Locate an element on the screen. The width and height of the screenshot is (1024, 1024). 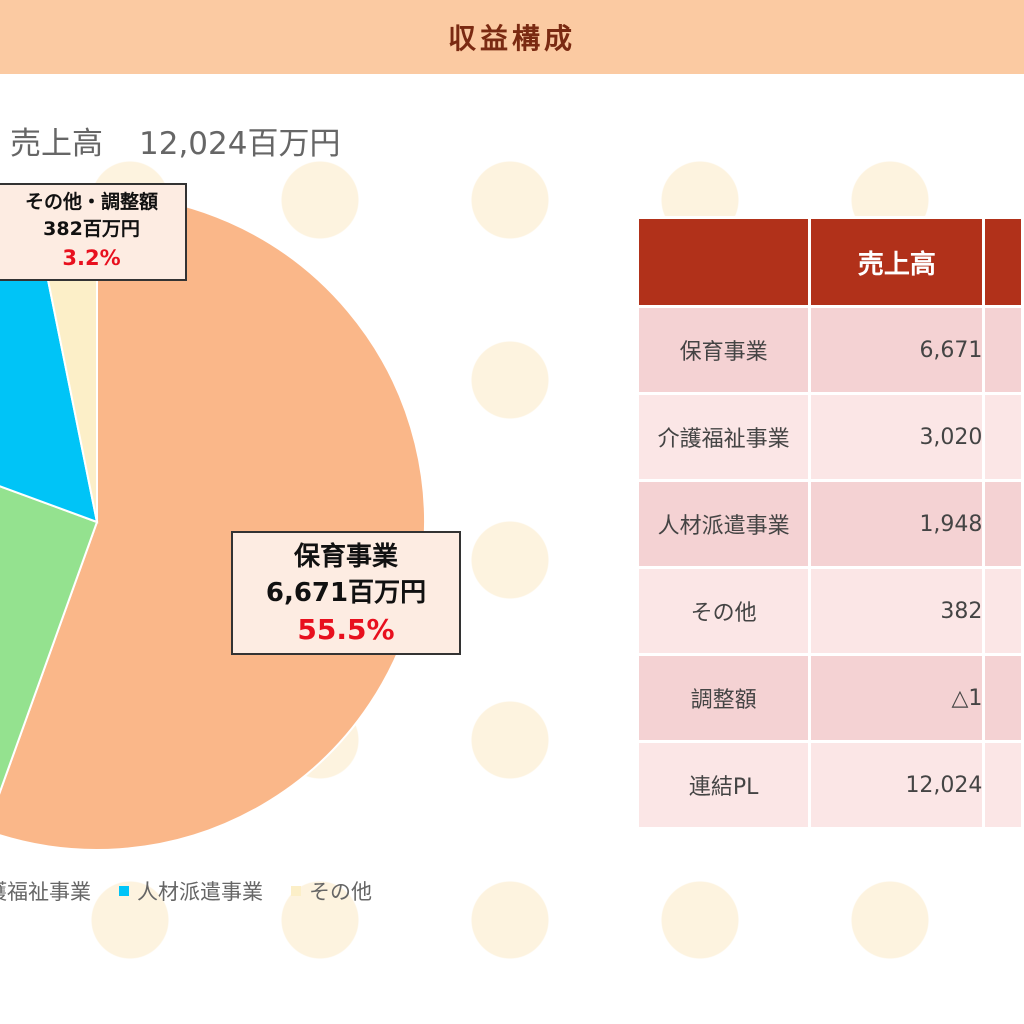
callout-childcare-name: 保育事業 is located at coordinates (345, 557).